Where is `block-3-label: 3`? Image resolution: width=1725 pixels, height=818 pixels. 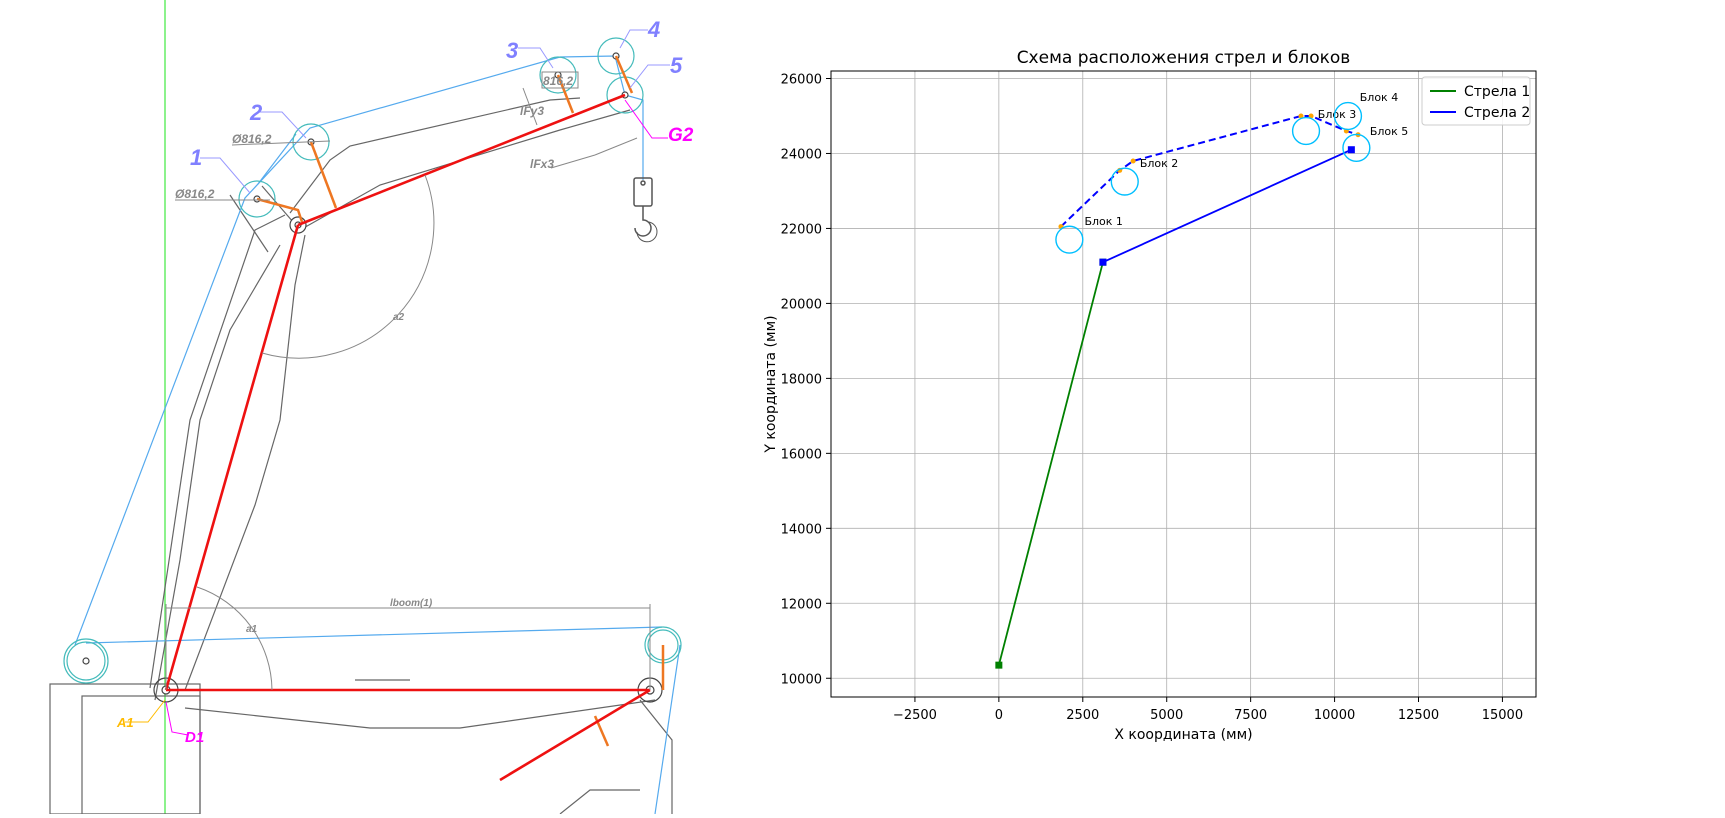
block-3-label: 3 is located at coordinates (512, 50).